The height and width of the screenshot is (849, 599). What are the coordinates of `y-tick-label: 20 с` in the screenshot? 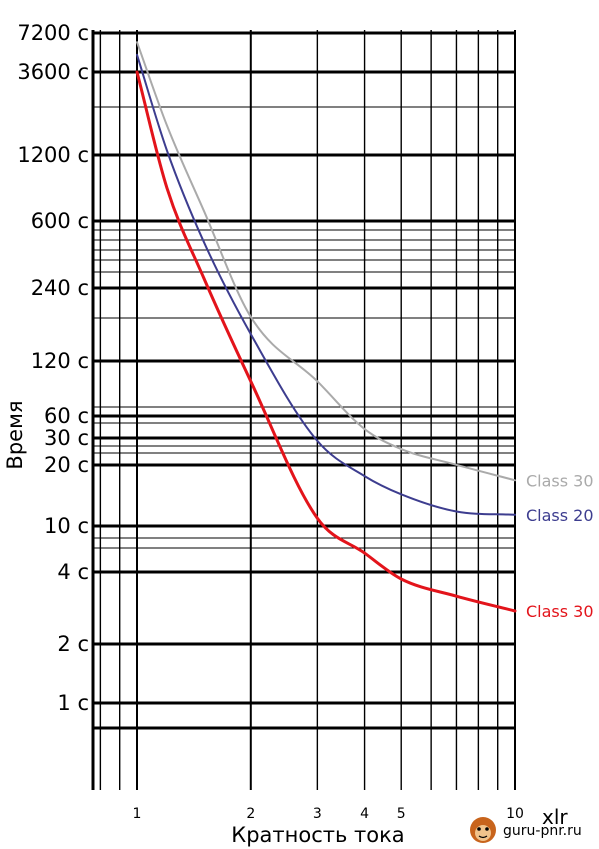 It's located at (66, 465).